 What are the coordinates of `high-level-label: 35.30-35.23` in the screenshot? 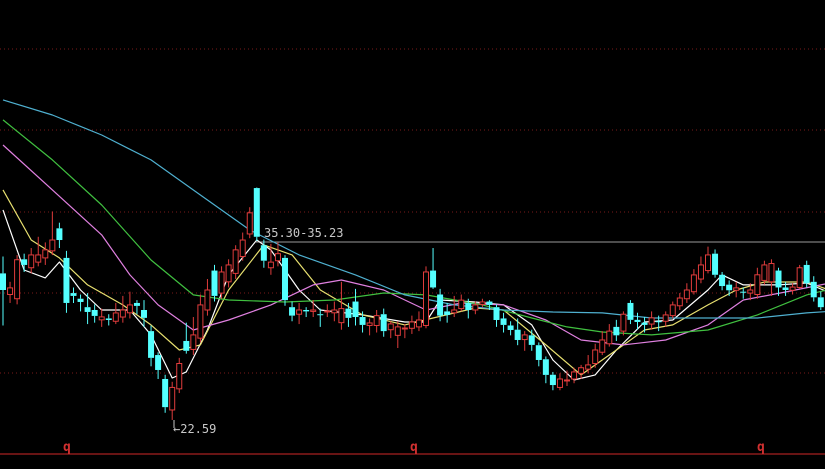 It's located at (303, 233).